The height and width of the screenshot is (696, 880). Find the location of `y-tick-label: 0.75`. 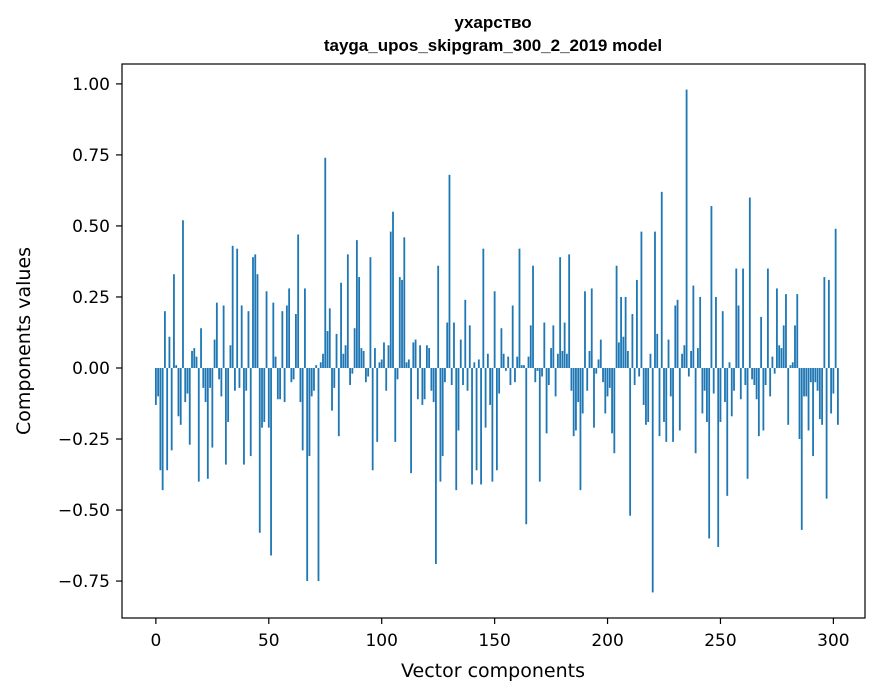

y-tick-label: 0.75 is located at coordinates (91, 156).